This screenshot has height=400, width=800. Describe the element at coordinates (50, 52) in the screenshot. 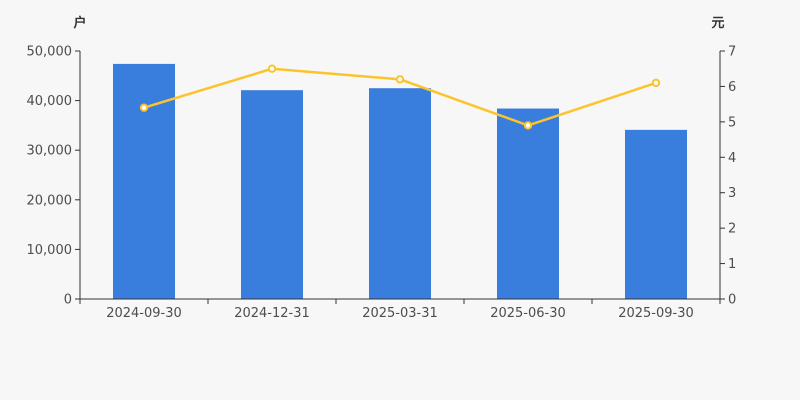

I see `left-tick-label: 50,000` at that location.